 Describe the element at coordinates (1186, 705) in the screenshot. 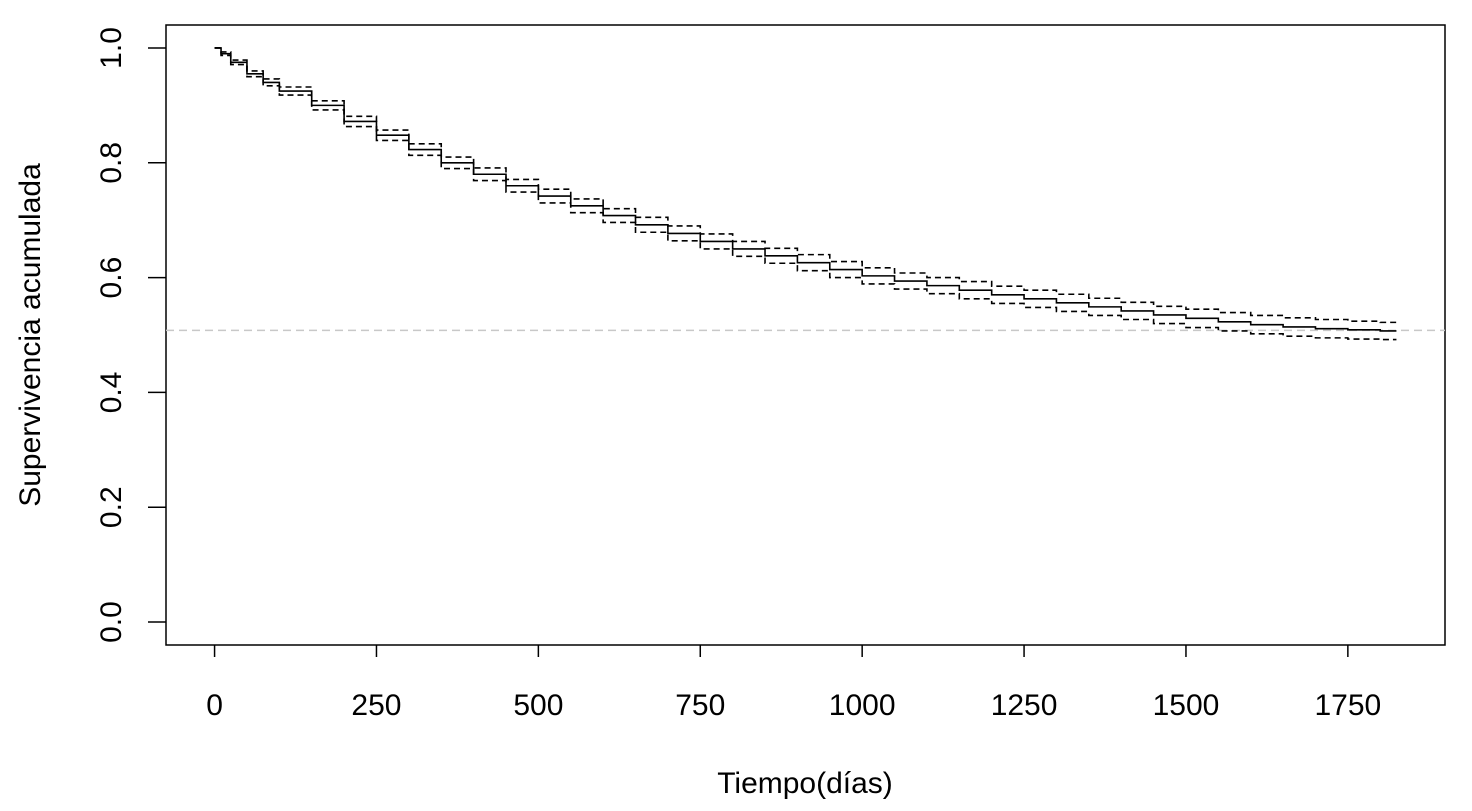

I see `x-tick-label: 1500` at that location.